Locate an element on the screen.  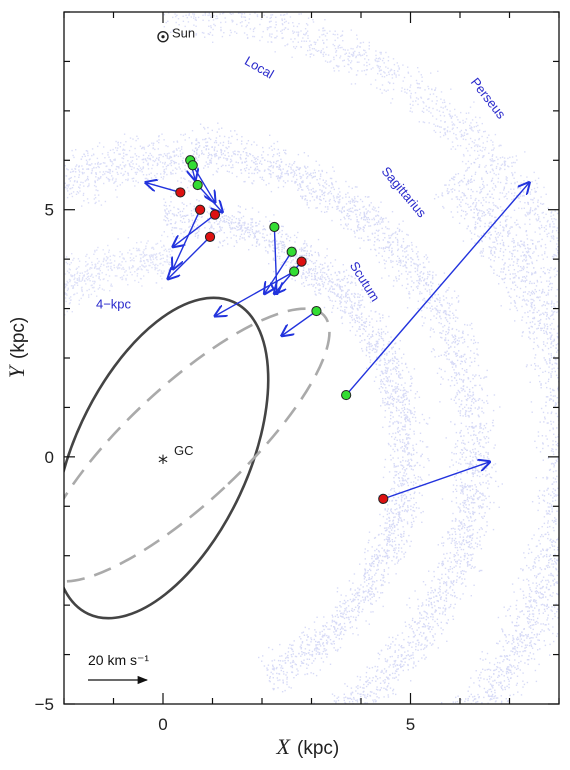
galactic-center-marker: * GC is located at coordinates (176, 459).